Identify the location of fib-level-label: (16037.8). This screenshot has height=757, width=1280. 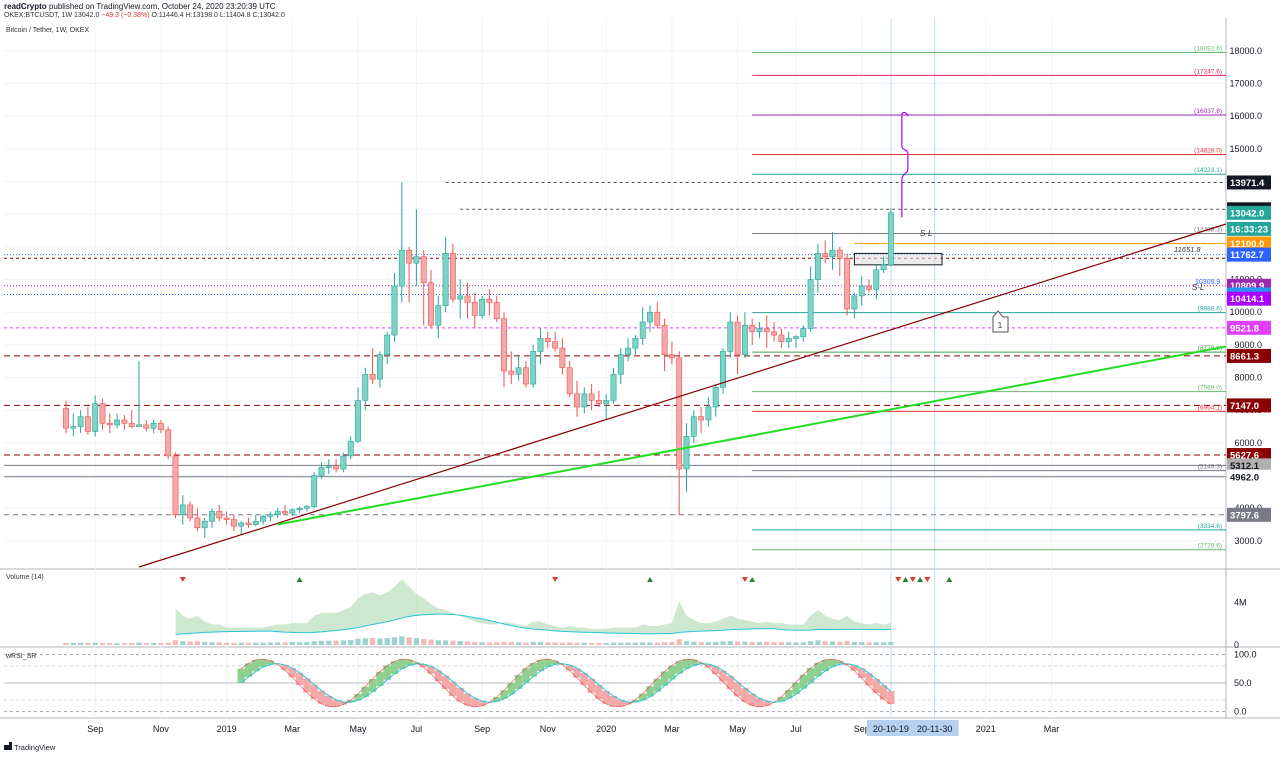
(1208, 111).